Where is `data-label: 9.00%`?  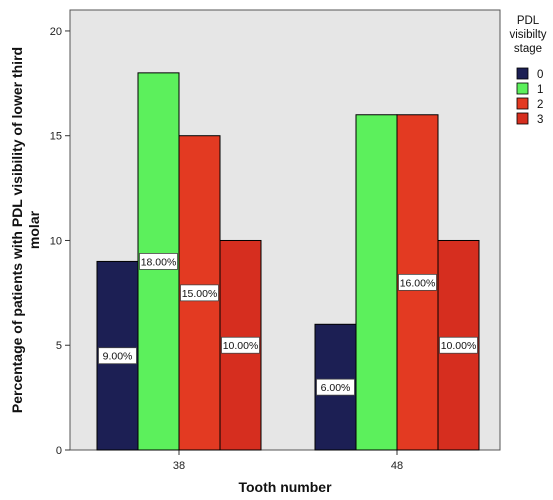 data-label: 9.00% is located at coordinates (118, 357).